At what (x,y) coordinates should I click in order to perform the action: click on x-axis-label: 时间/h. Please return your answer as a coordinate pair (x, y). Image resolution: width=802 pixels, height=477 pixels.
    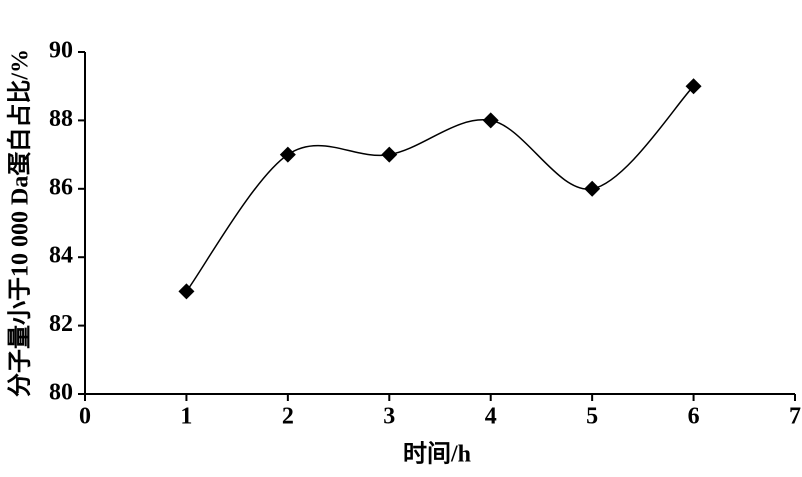
    Looking at the image, I should click on (437, 454).